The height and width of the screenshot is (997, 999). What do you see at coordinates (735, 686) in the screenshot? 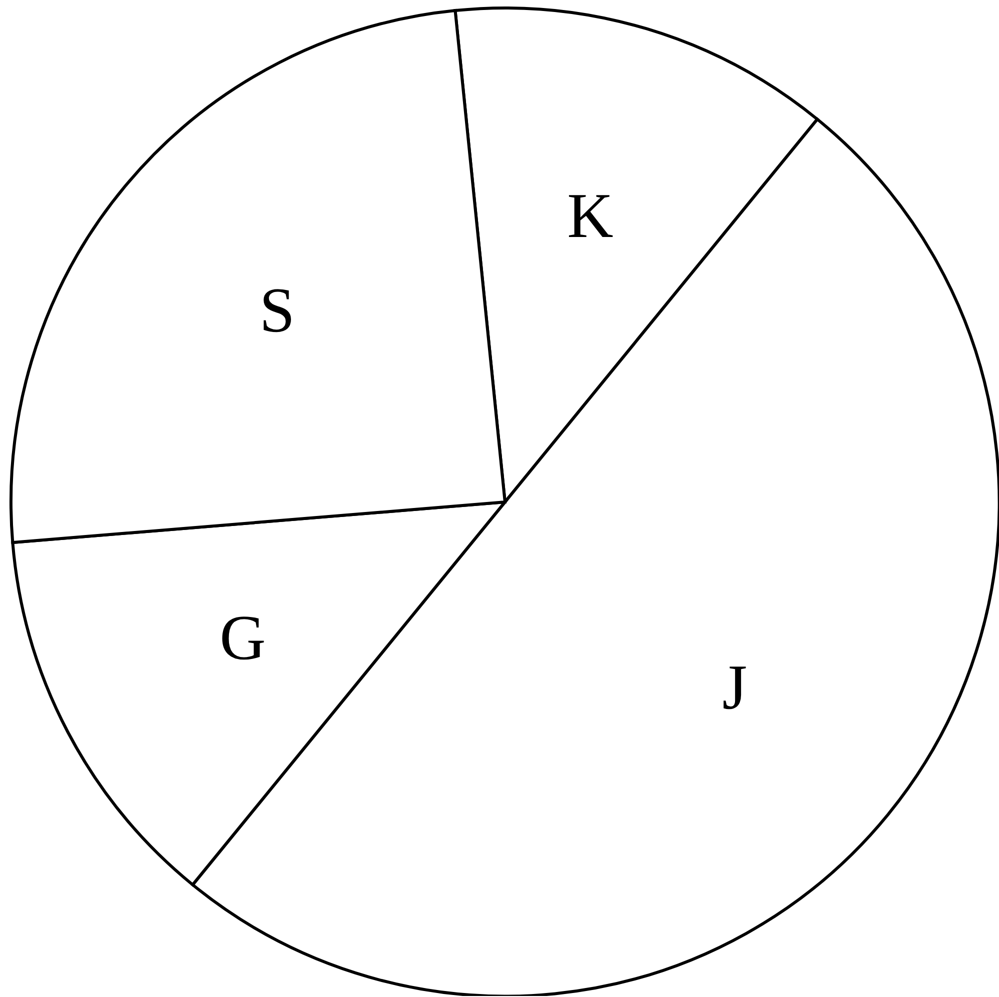
I see `slice-label: J` at bounding box center [735, 686].